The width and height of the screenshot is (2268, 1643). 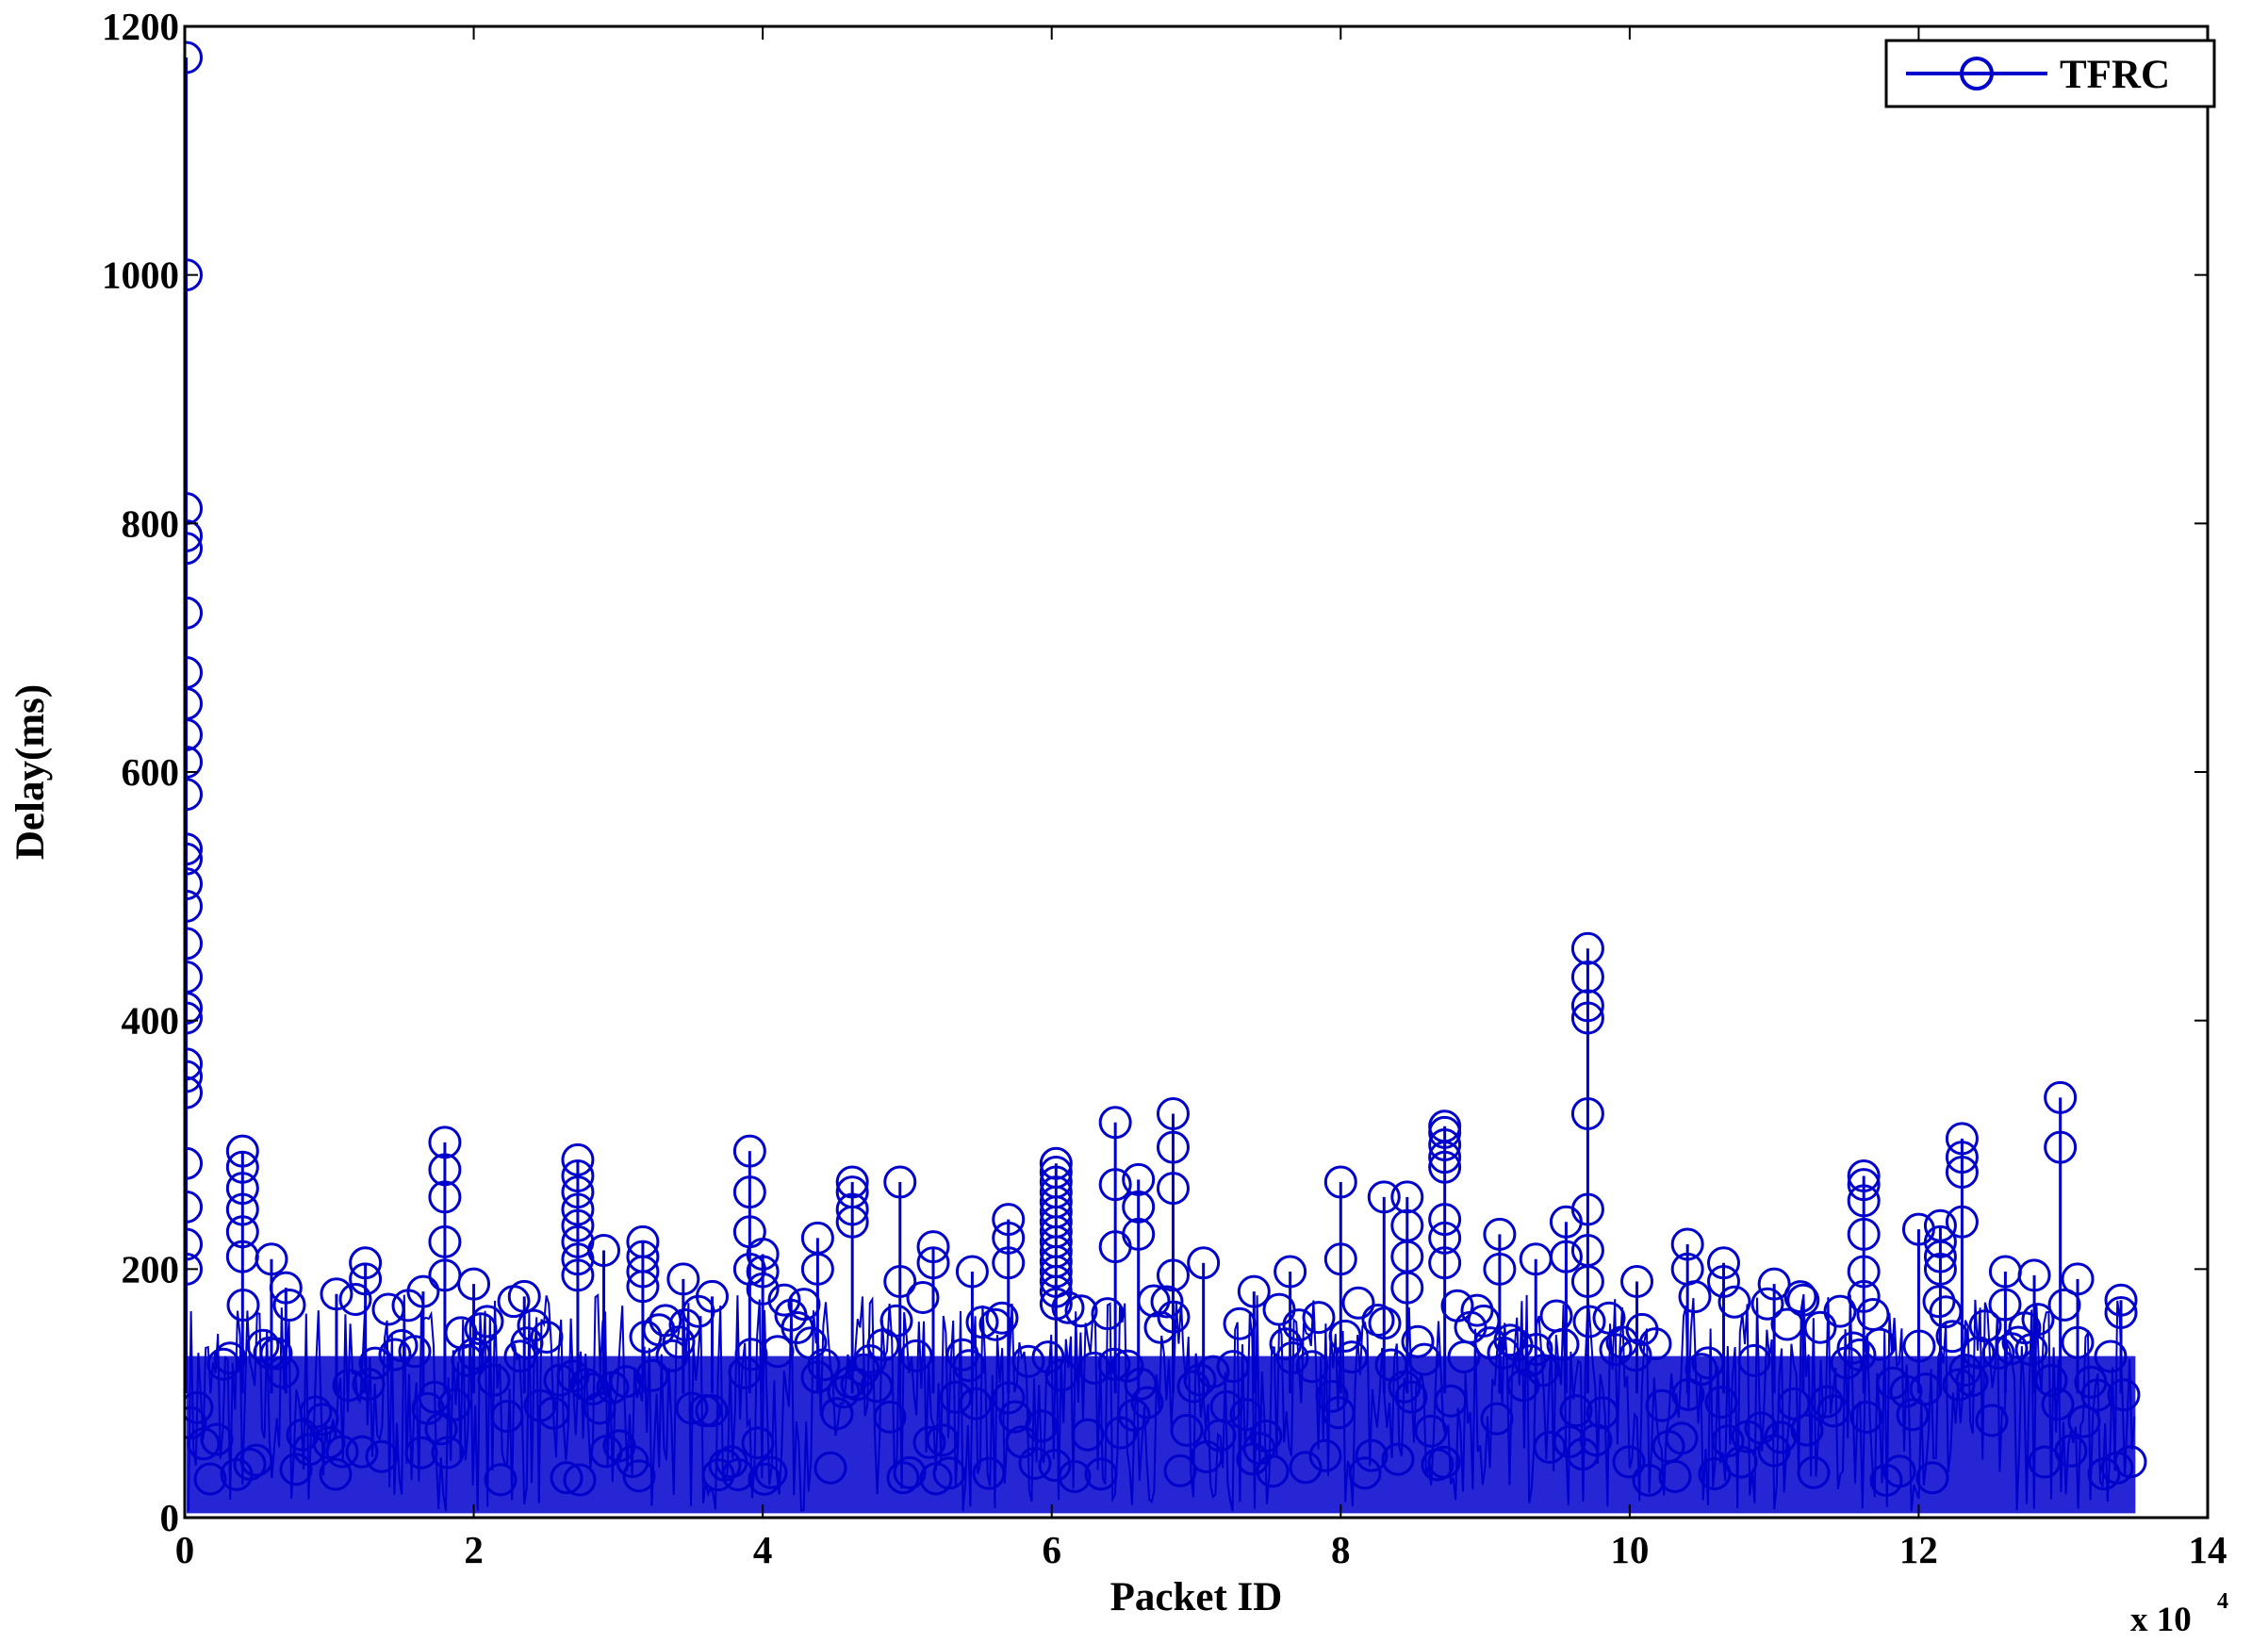 I want to click on x-tick-label: 2, so click(x=474, y=1549).